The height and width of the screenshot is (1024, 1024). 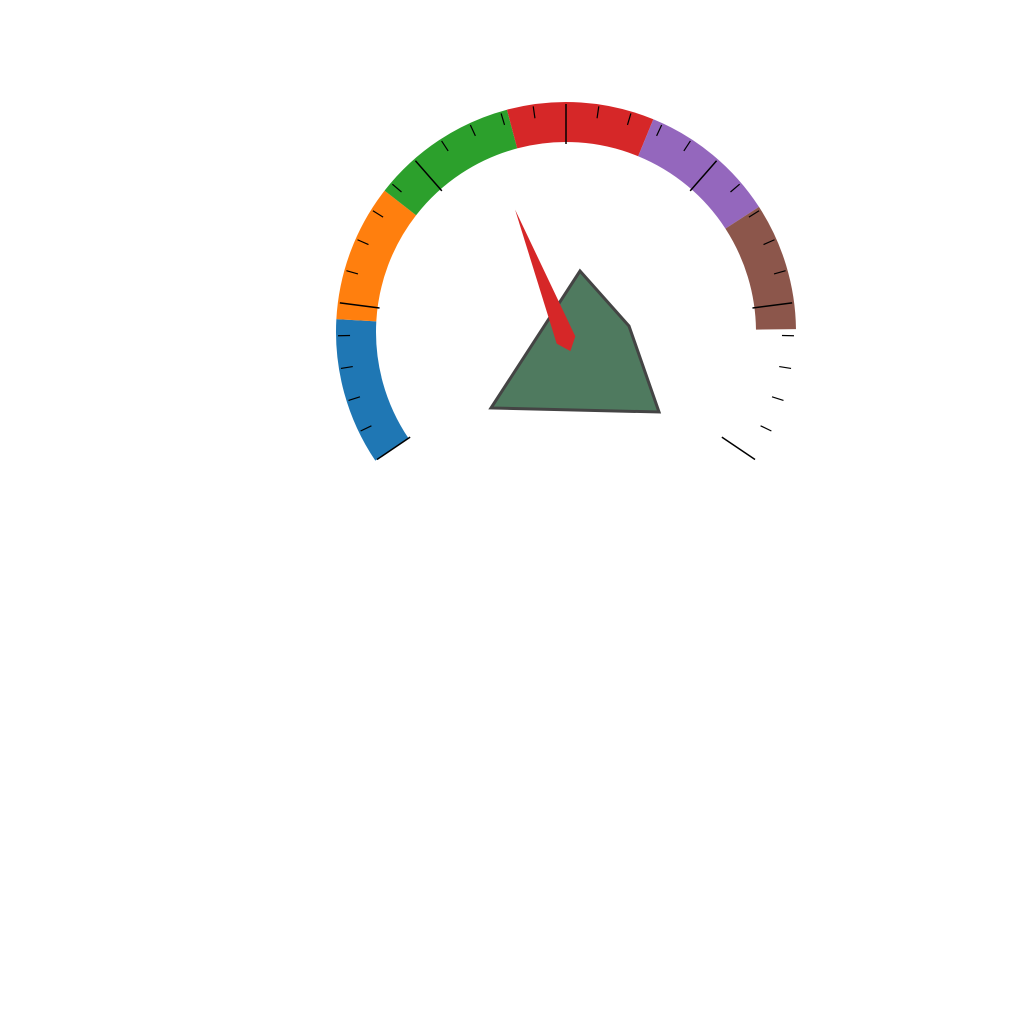 I want to click on gauge-needle, so click(x=545, y=280).